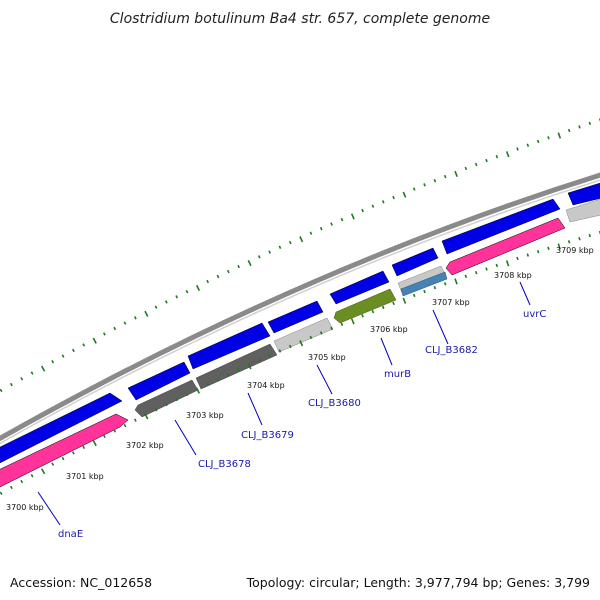  Describe the element at coordinates (85, 476) in the screenshot. I see `tick-label: 3701 kbp` at that location.